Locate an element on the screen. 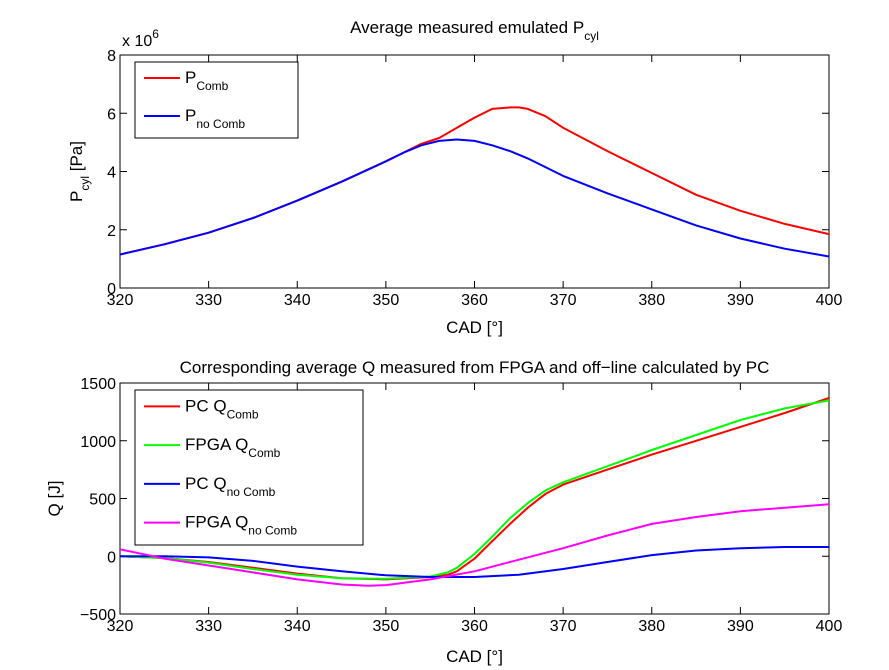 The width and height of the screenshot is (889, 670). y-tick-label: 8 is located at coordinates (111, 56).